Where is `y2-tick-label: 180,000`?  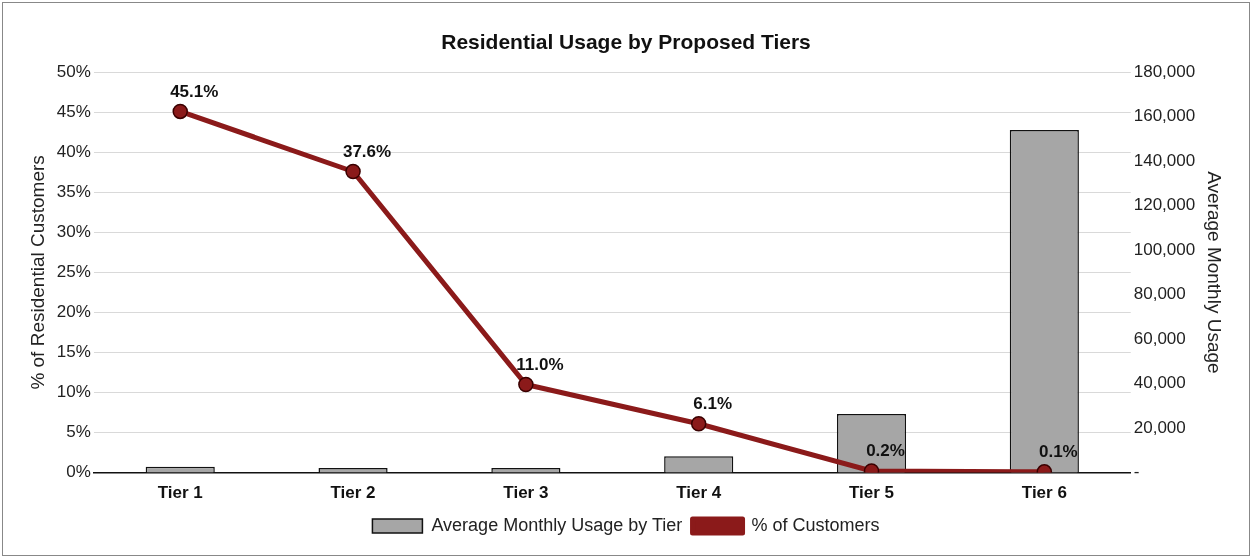 y2-tick-label: 180,000 is located at coordinates (1164, 71).